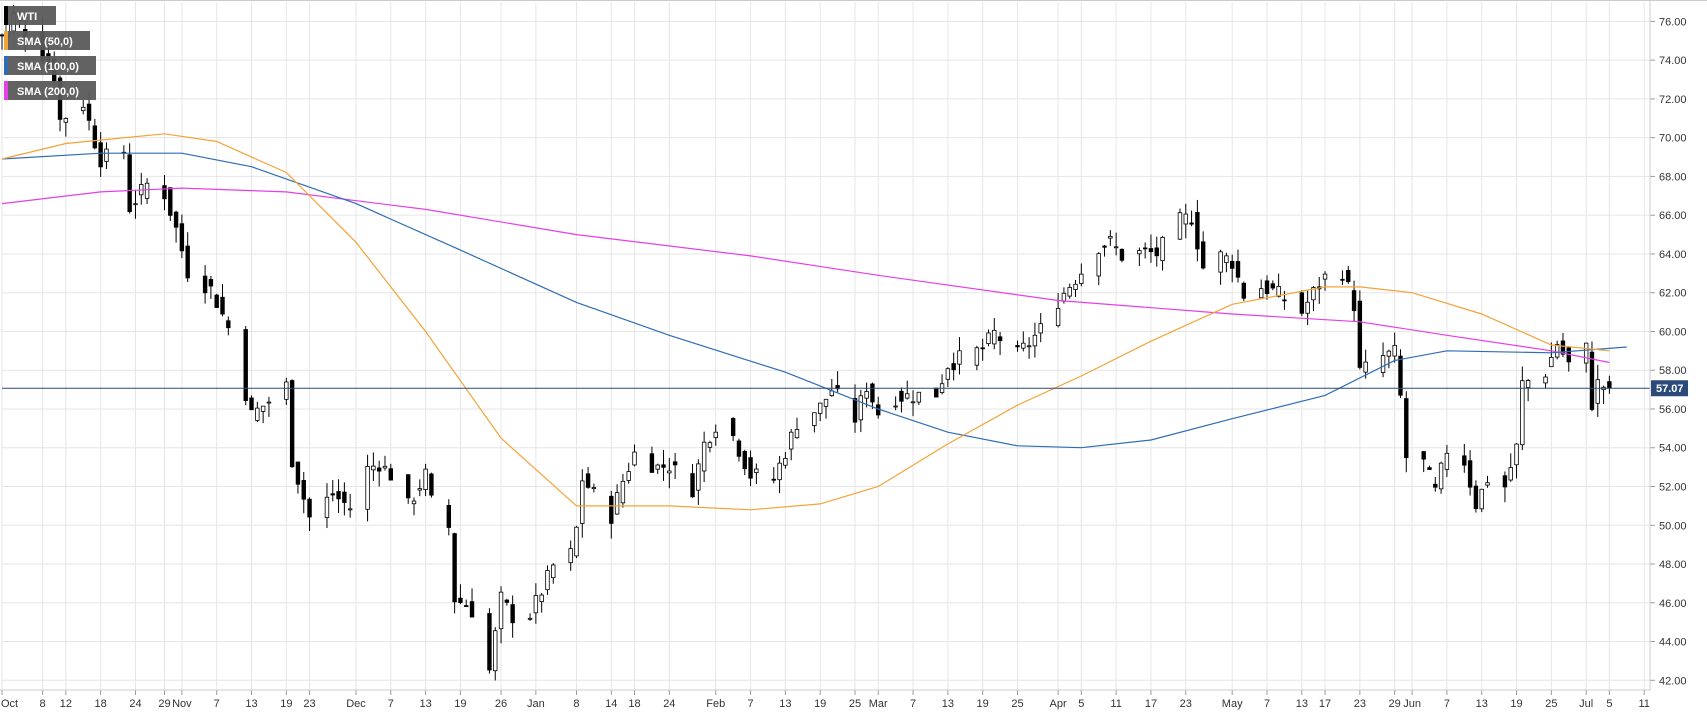 Image resolution: width=1707 pixels, height=712 pixels. I want to click on y-tick-label: 56.00, so click(1673, 410).